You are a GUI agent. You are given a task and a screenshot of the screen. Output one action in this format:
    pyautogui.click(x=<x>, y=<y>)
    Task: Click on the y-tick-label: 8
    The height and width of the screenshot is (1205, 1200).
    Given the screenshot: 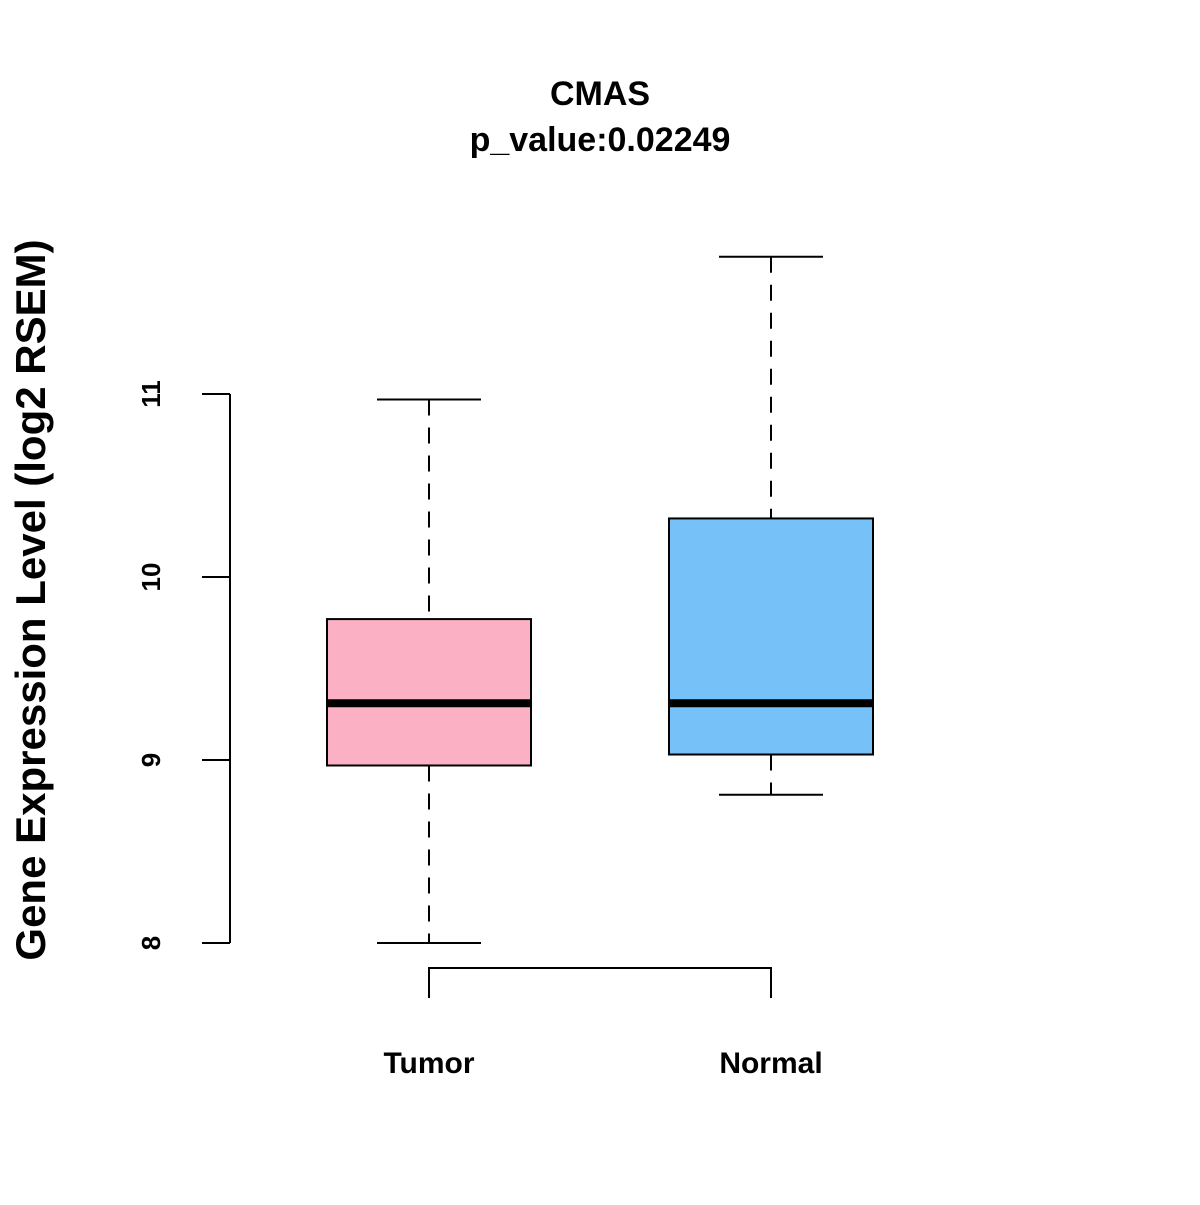 What is the action you would take?
    pyautogui.click(x=151, y=943)
    